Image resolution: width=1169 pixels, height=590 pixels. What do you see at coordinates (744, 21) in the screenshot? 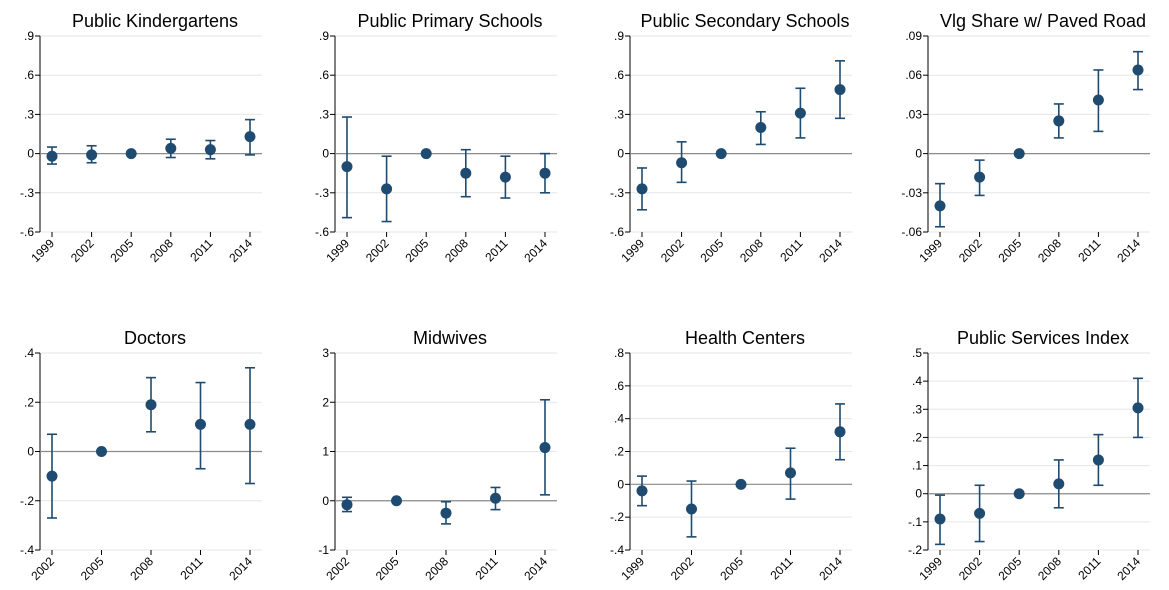
I see `chart-title: Public Secondary Schools` at bounding box center [744, 21].